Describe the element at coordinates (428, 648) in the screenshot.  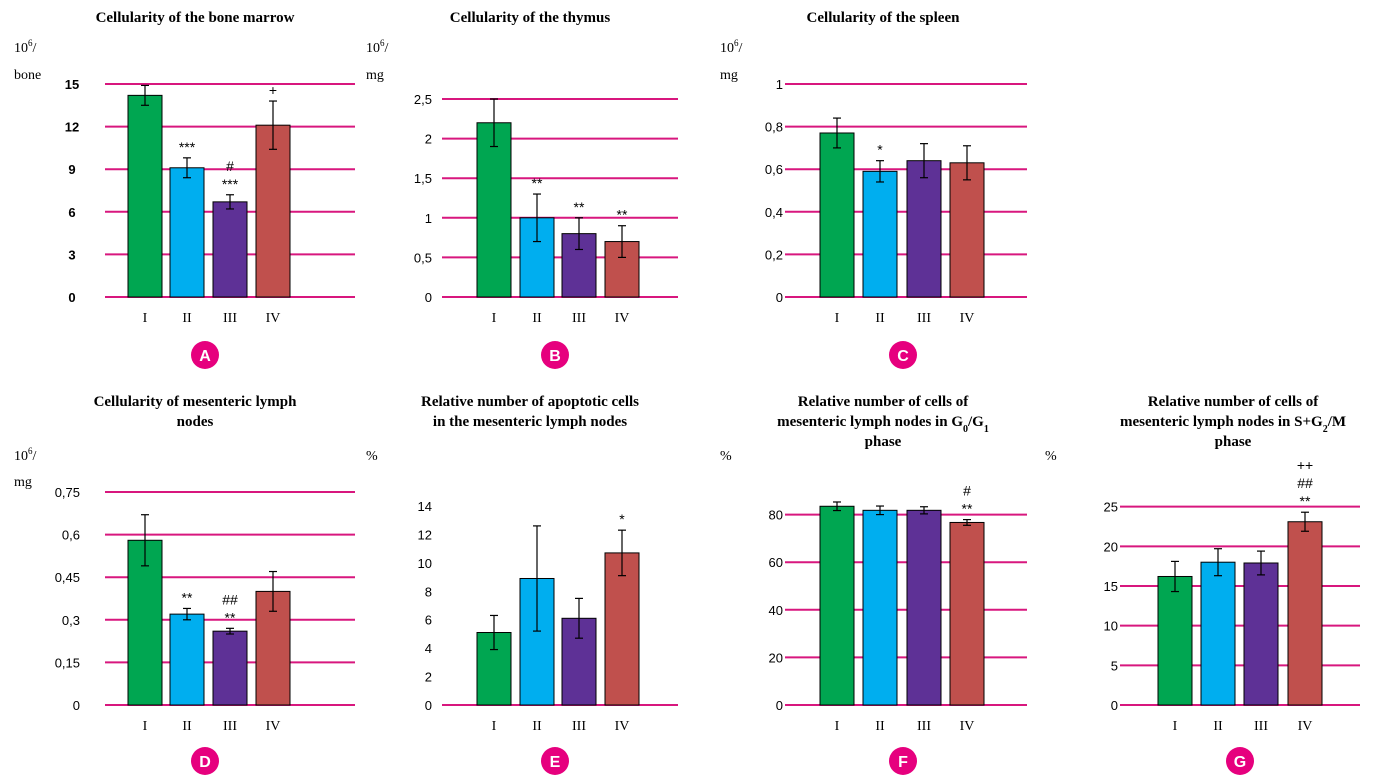
I see `y-tick-label: 4` at that location.